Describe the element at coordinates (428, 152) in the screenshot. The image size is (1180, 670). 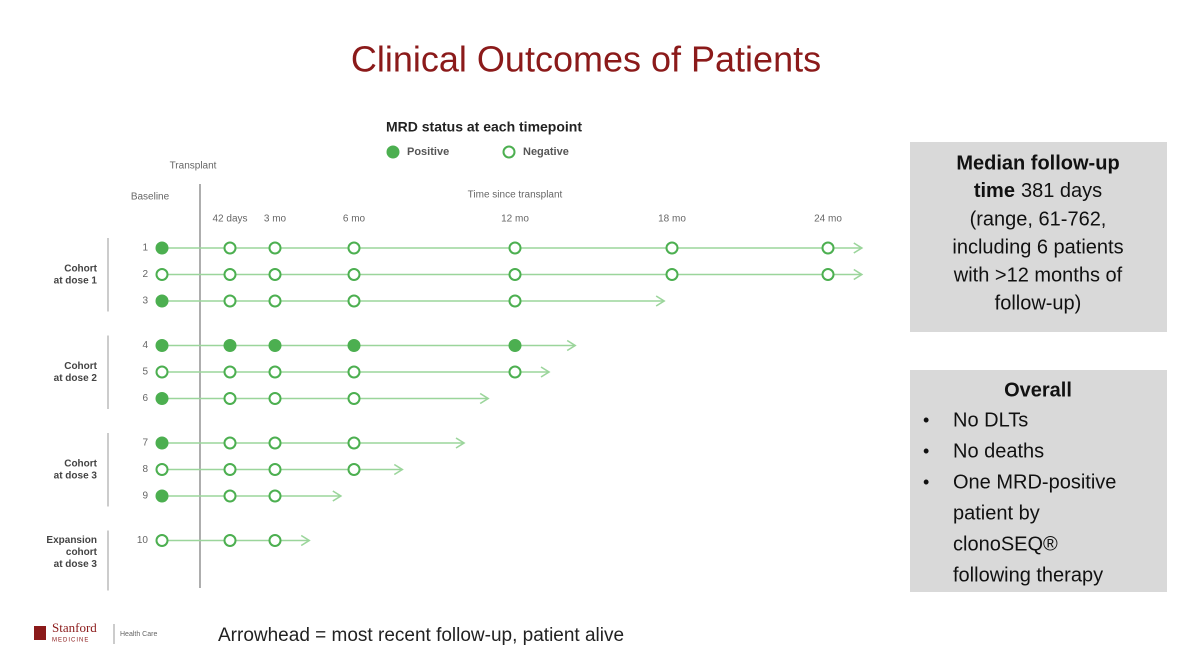
I see `legend-label: Positive` at that location.